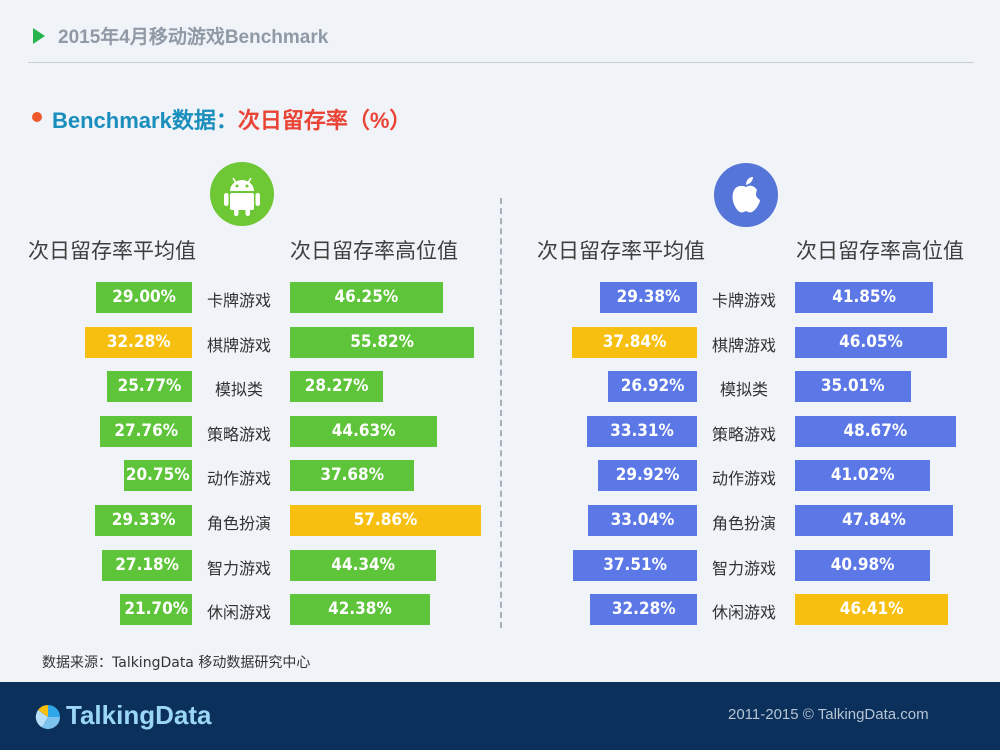  I want to click on ios-category-label: 角色扮演, so click(743, 523).